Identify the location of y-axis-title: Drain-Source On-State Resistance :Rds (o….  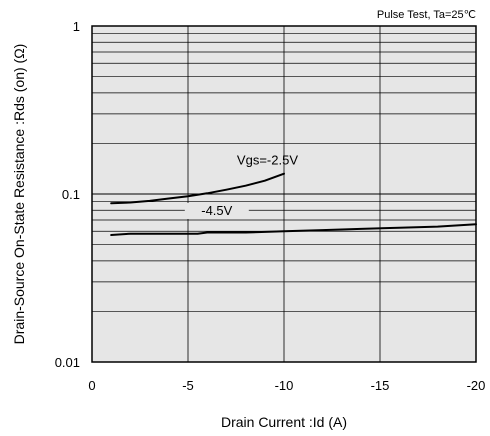
(19, 194).